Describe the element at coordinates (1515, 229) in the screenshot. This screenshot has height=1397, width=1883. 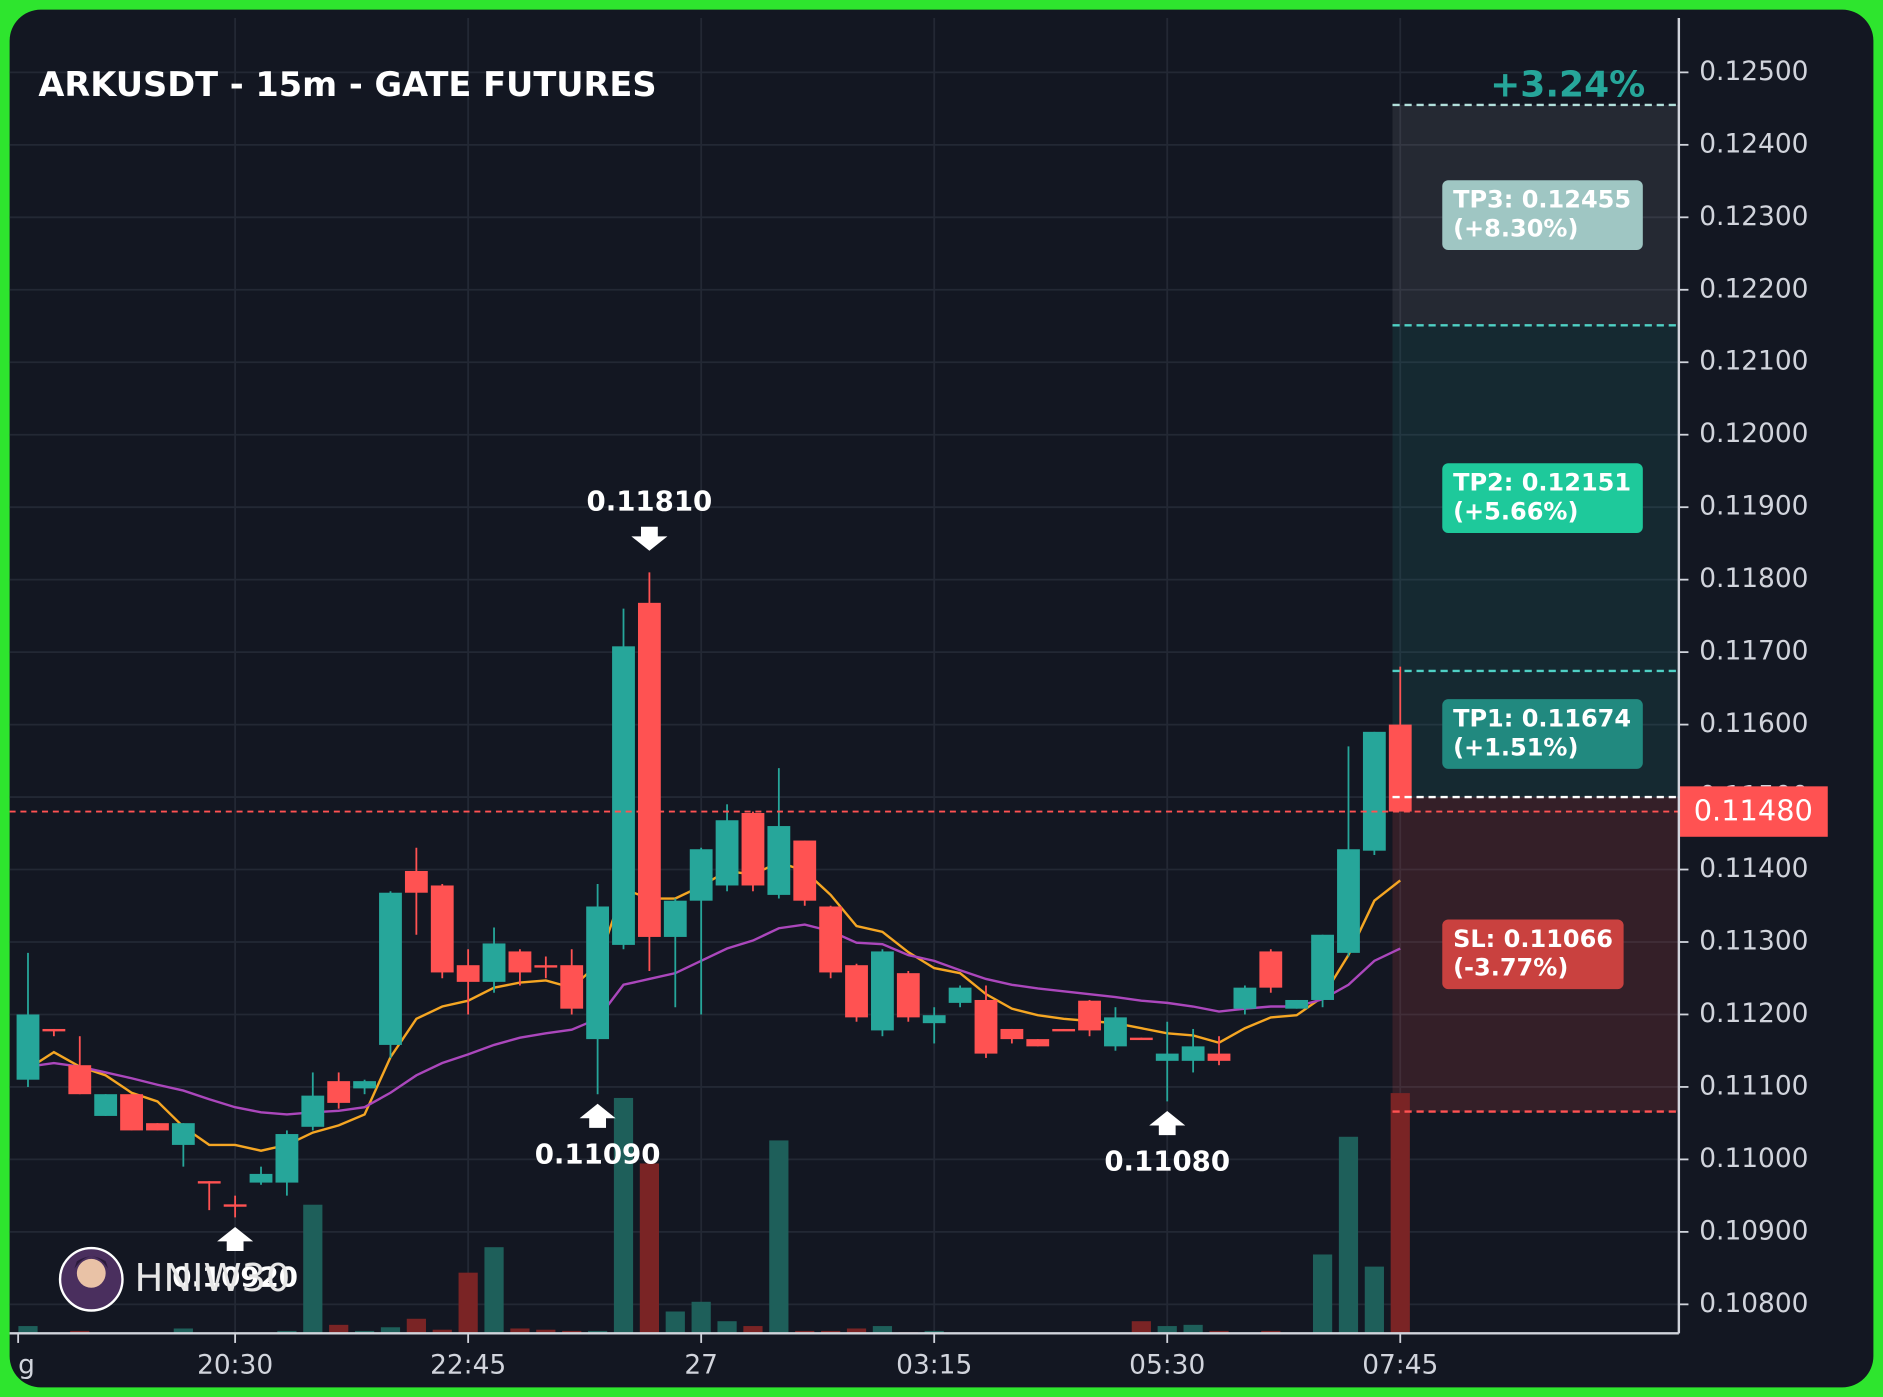
I see `target-change: (+8.30%)` at that location.